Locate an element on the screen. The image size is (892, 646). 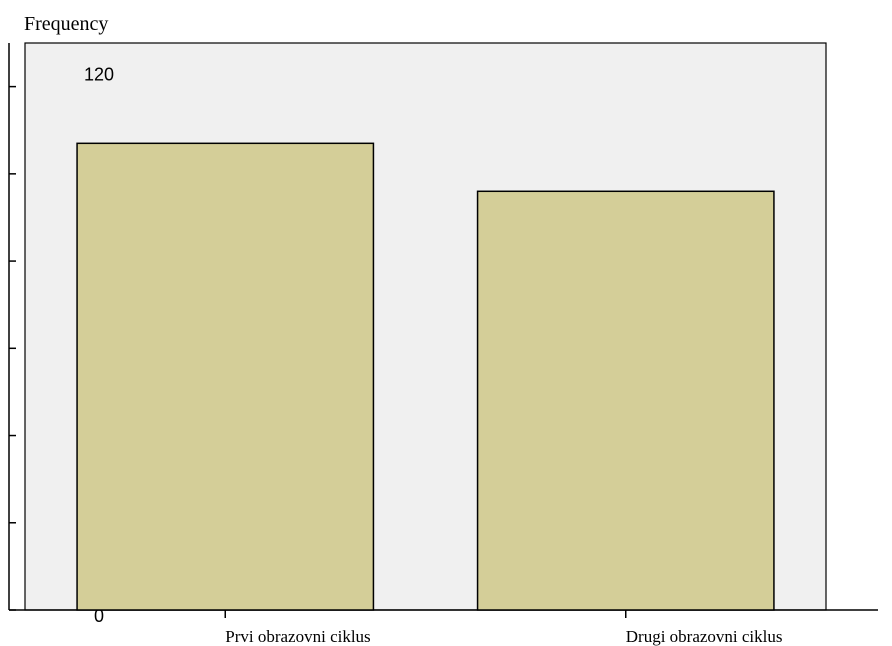
y-axis-title: Frequency is located at coordinates (66, 24).